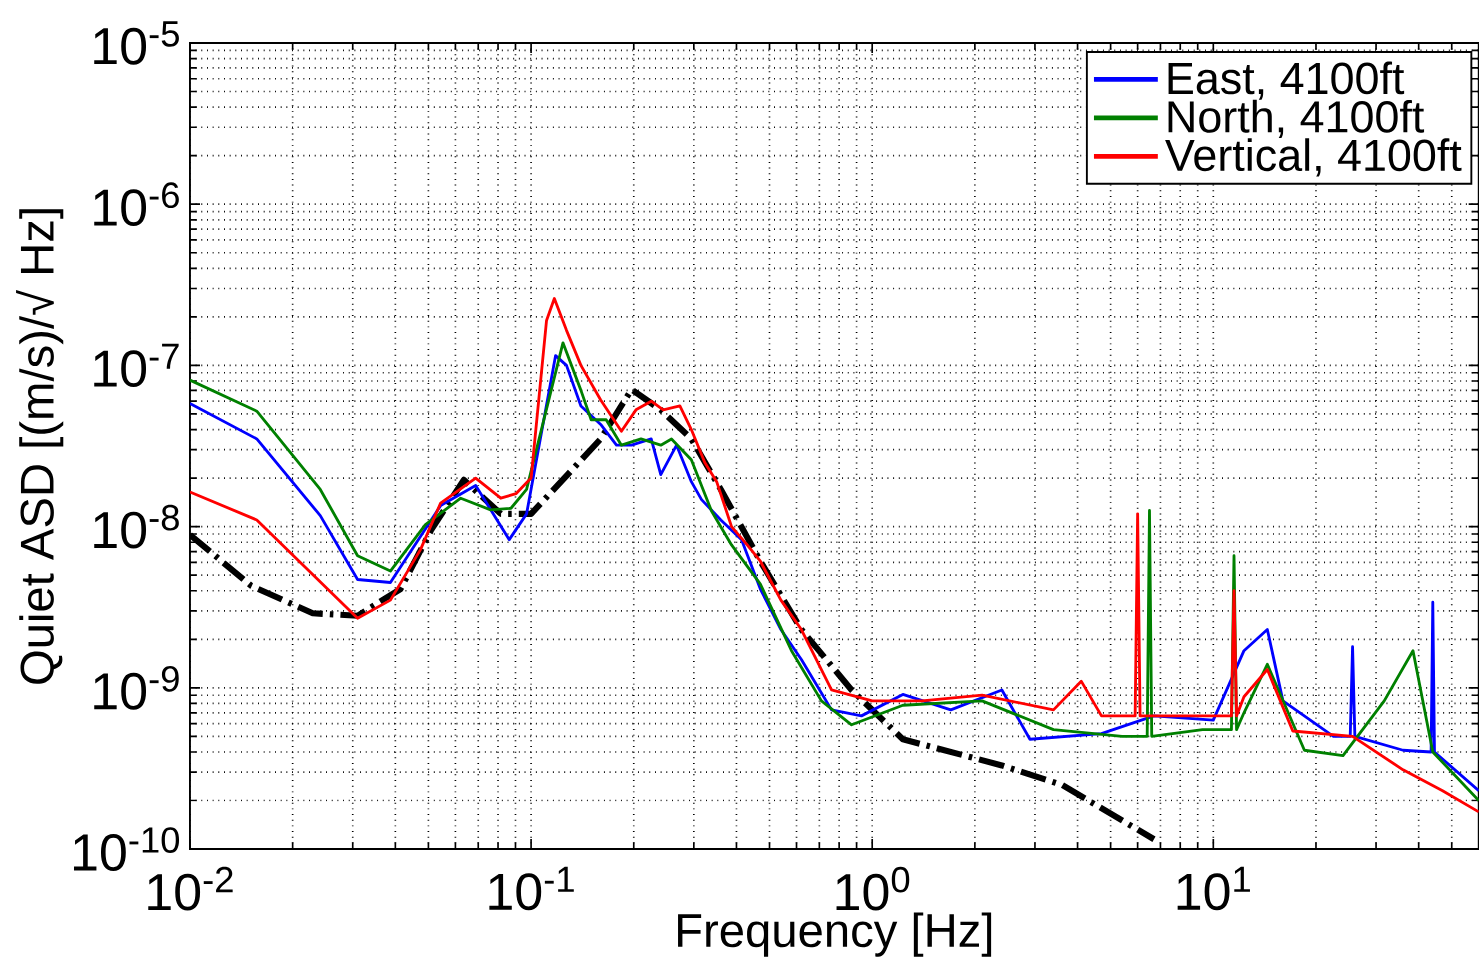 This screenshot has width=1479, height=973. What do you see at coordinates (1286, 80) in the screenshot?
I see `legend-label: East, 4100ft` at bounding box center [1286, 80].